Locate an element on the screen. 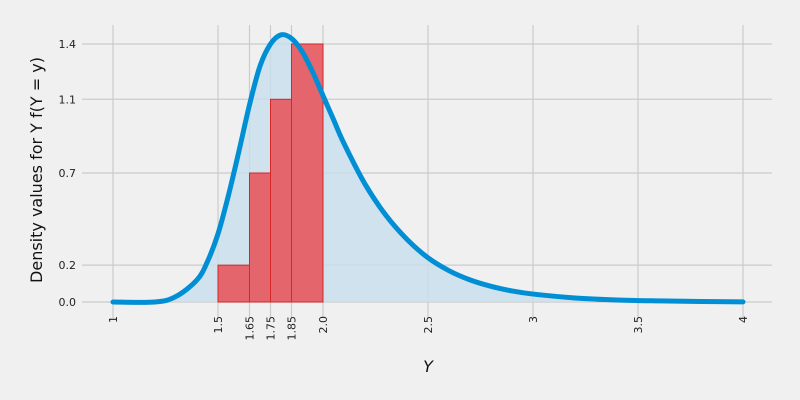 The height and width of the screenshot is (400, 800). x-tick-label: 3 is located at coordinates (533, 319).